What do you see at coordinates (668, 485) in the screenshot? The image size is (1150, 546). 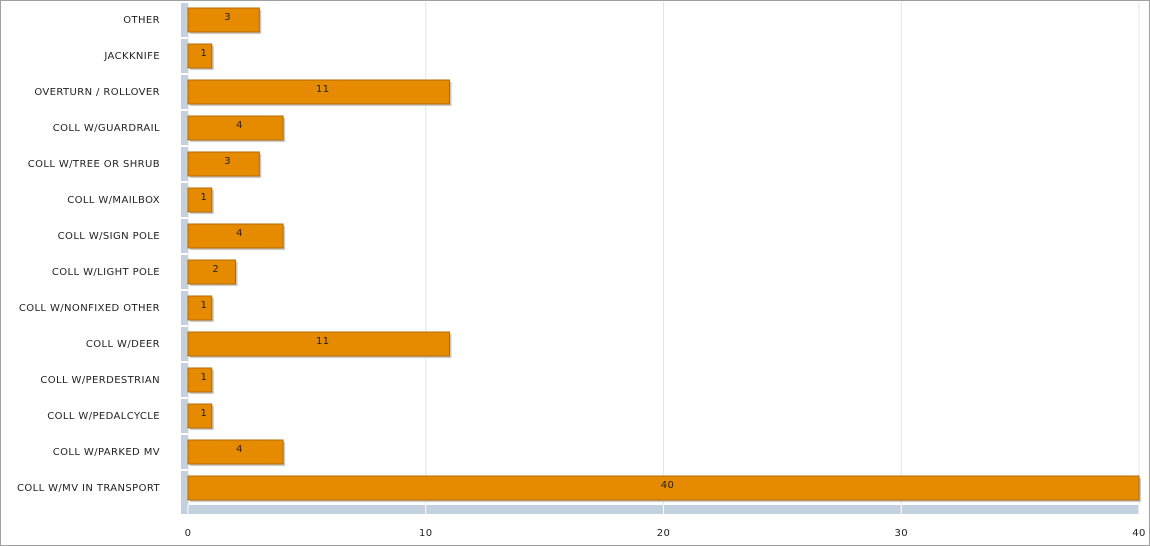 I see `value-label: 40` at bounding box center [668, 485].